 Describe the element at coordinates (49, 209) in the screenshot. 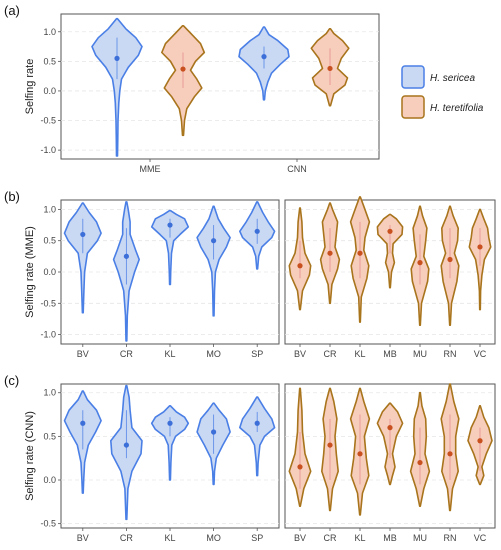

I see `panel-b-ytick-label: 1.0` at that location.